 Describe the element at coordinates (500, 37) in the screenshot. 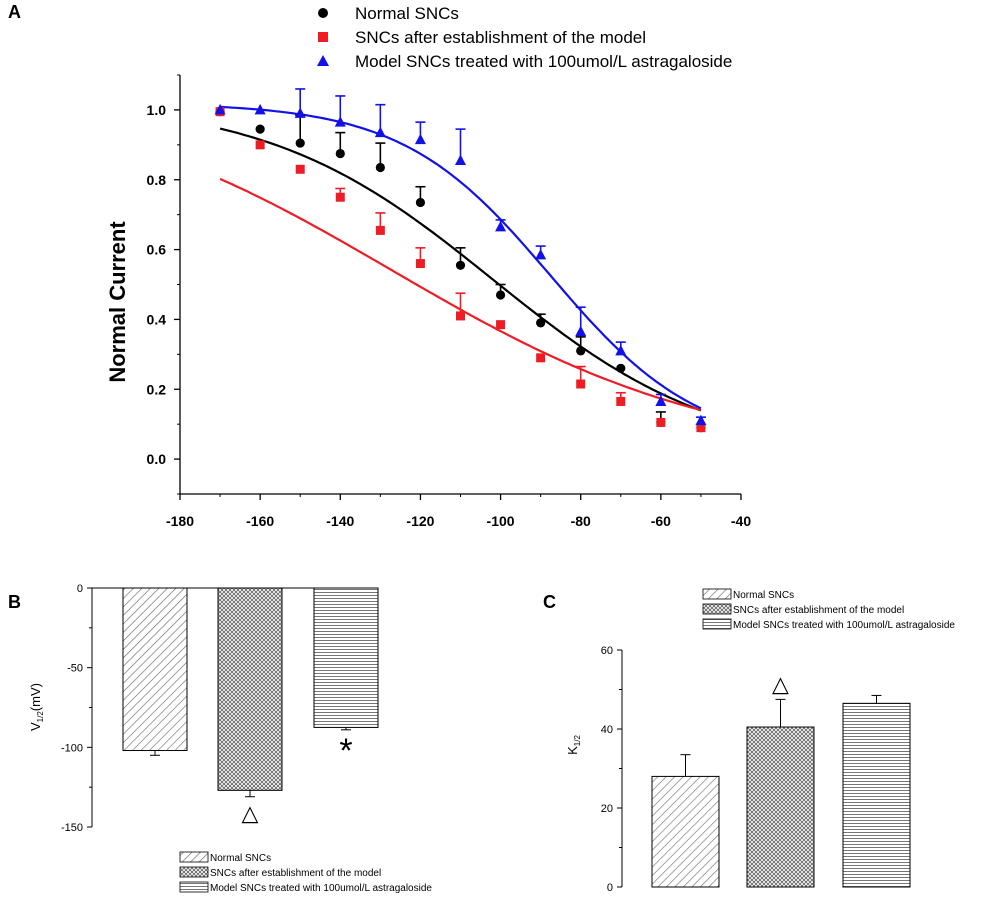

I see `legend-a-label-model: SNCs after establishment of the model` at that location.